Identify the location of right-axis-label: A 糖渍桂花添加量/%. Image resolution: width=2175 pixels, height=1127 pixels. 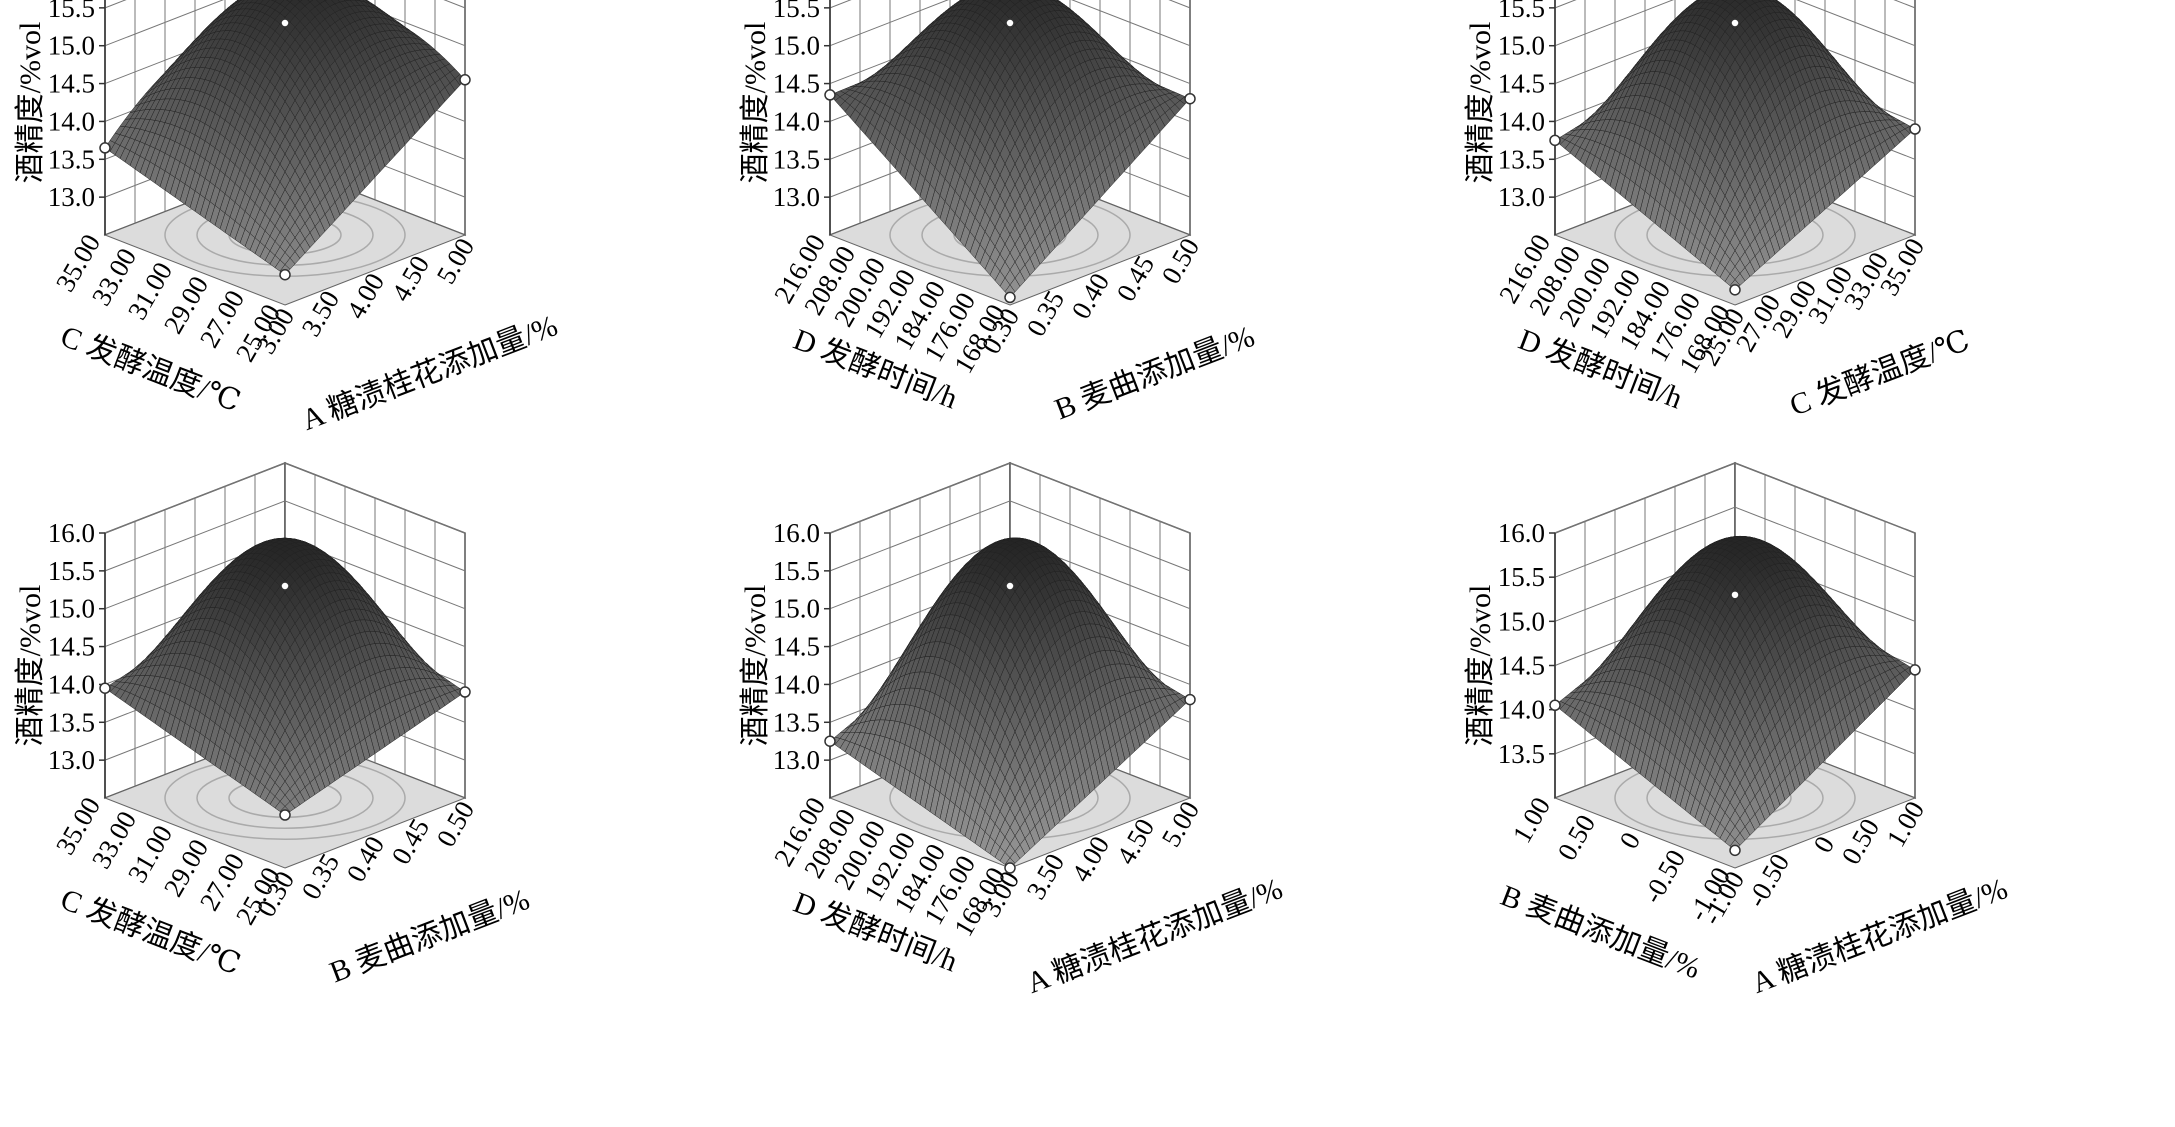
(429, 373).